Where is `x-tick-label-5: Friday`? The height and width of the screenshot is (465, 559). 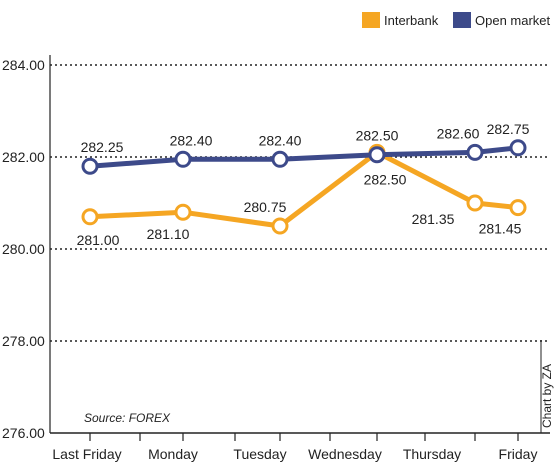 x-tick-label-5: Friday is located at coordinates (518, 454).